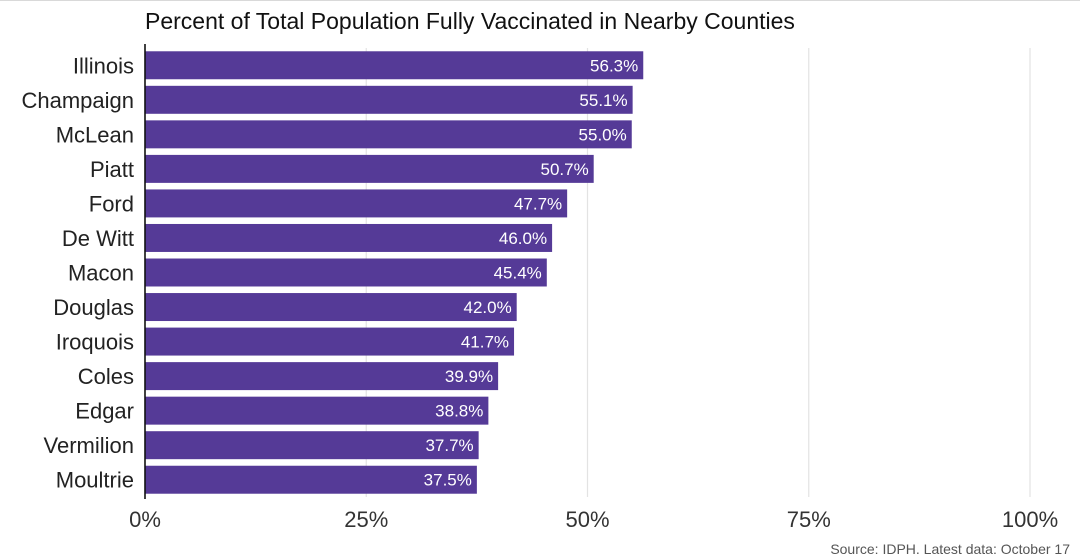 The height and width of the screenshot is (557, 1080). What do you see at coordinates (111, 203) in the screenshot?
I see `category-label: Ford` at bounding box center [111, 203].